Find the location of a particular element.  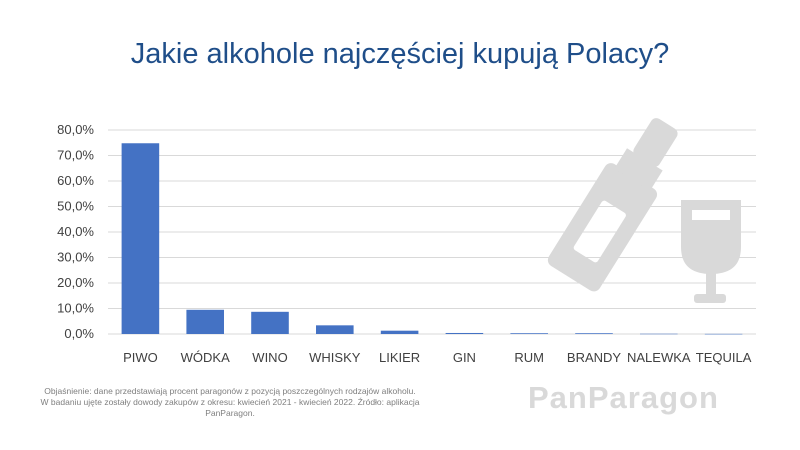

y-tick-label: 40,0% is located at coordinates (75, 231).